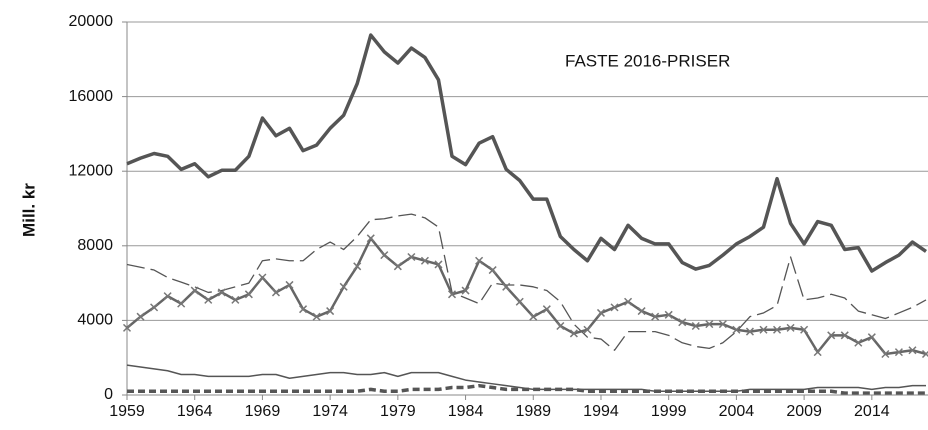 The image size is (928, 430). Describe the element at coordinates (398, 411) in the screenshot. I see `x-tick-label: 1979` at that location.